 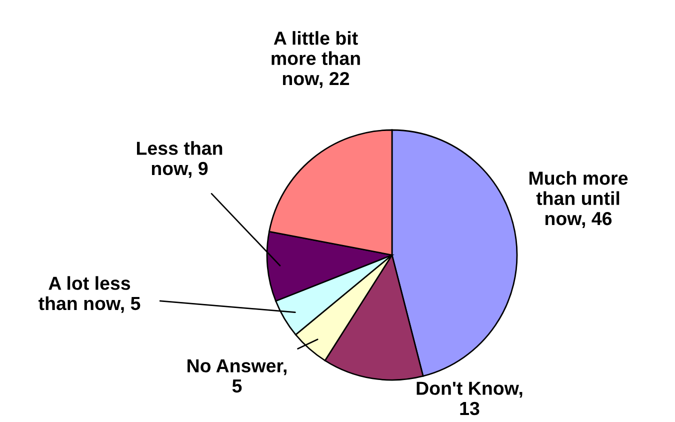 I want to click on slice-label: Much more than until now, 46, so click(x=579, y=199).